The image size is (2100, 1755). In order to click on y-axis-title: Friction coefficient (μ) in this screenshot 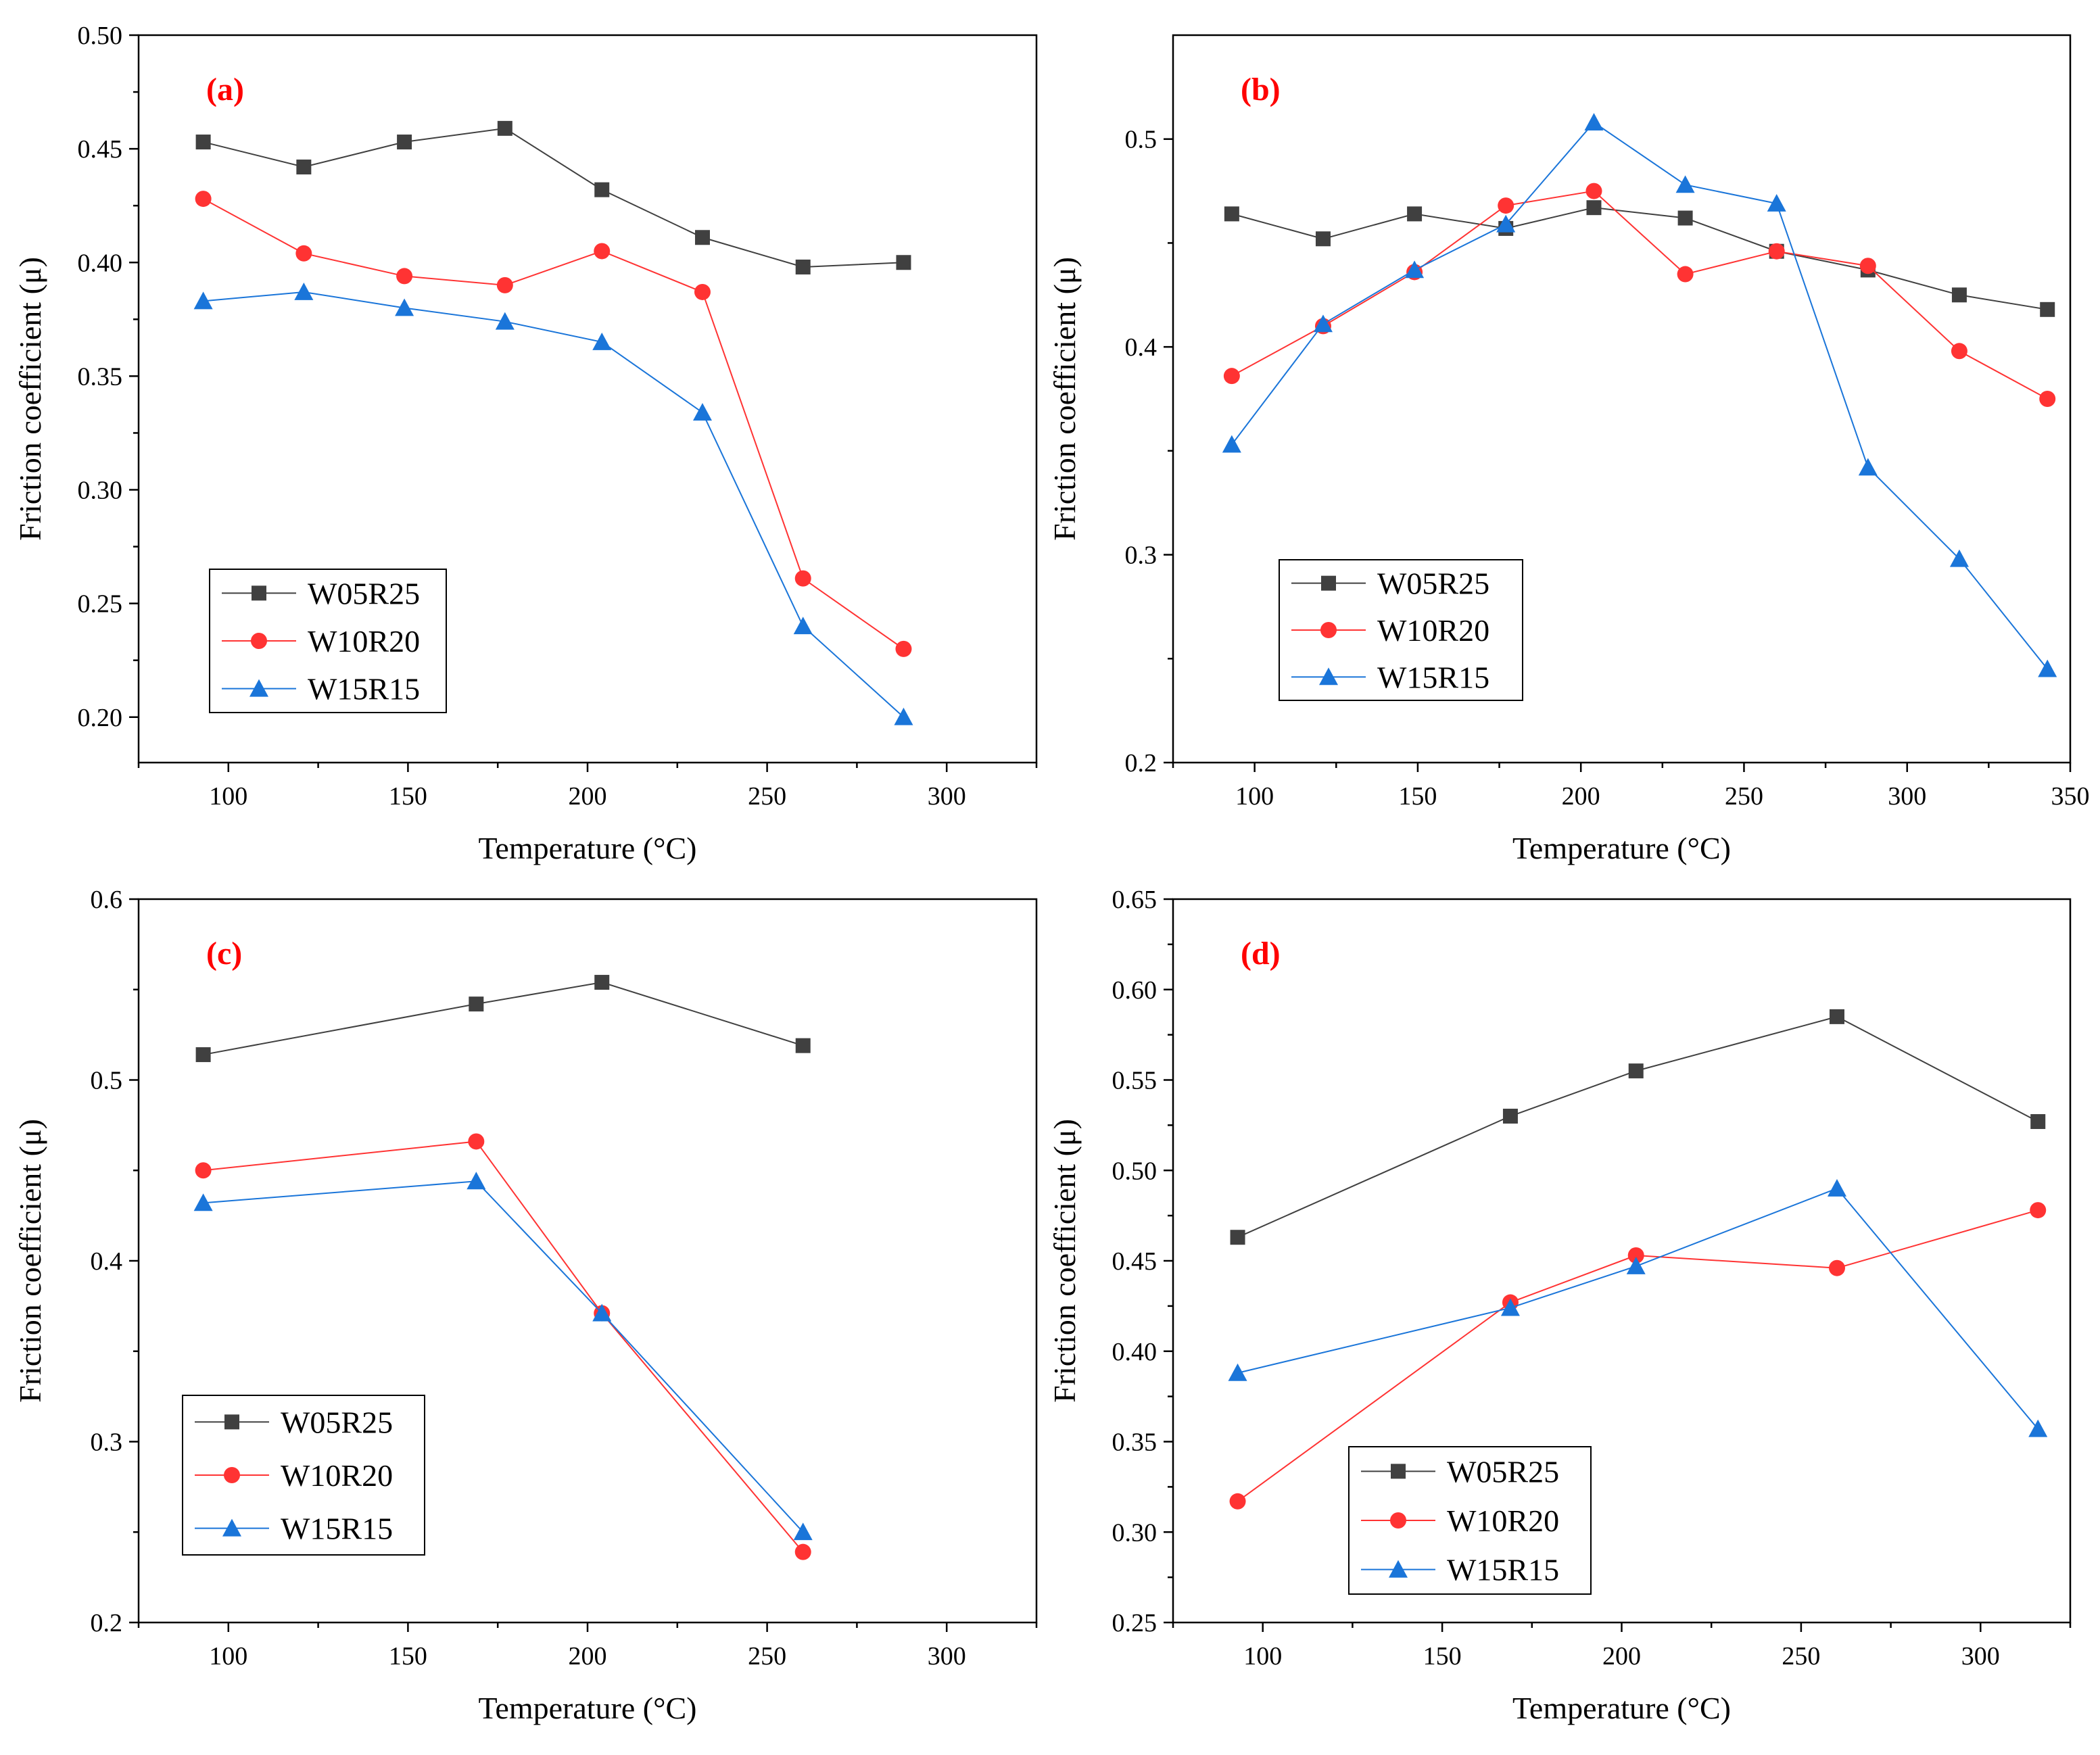, I will do `click(30, 399)`.